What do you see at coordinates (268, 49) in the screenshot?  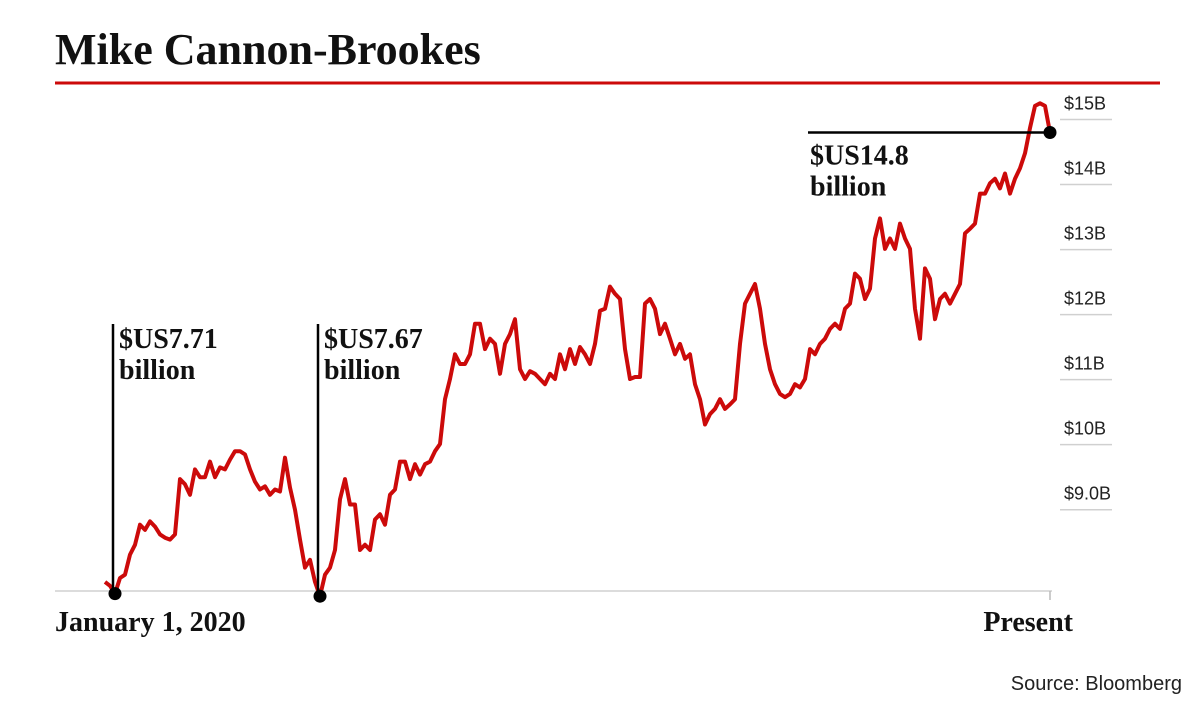 I see `chart-title: Mike Cannon-Brookes` at bounding box center [268, 49].